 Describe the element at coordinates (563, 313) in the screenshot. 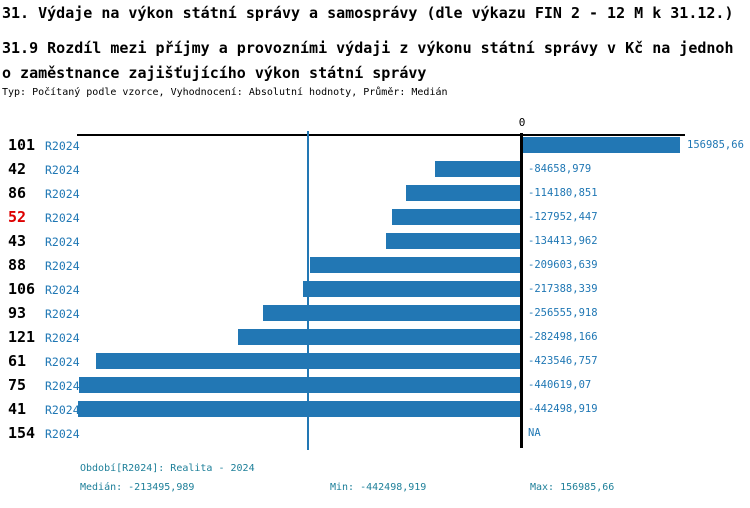

I see `row-value-label: -256555,918` at that location.